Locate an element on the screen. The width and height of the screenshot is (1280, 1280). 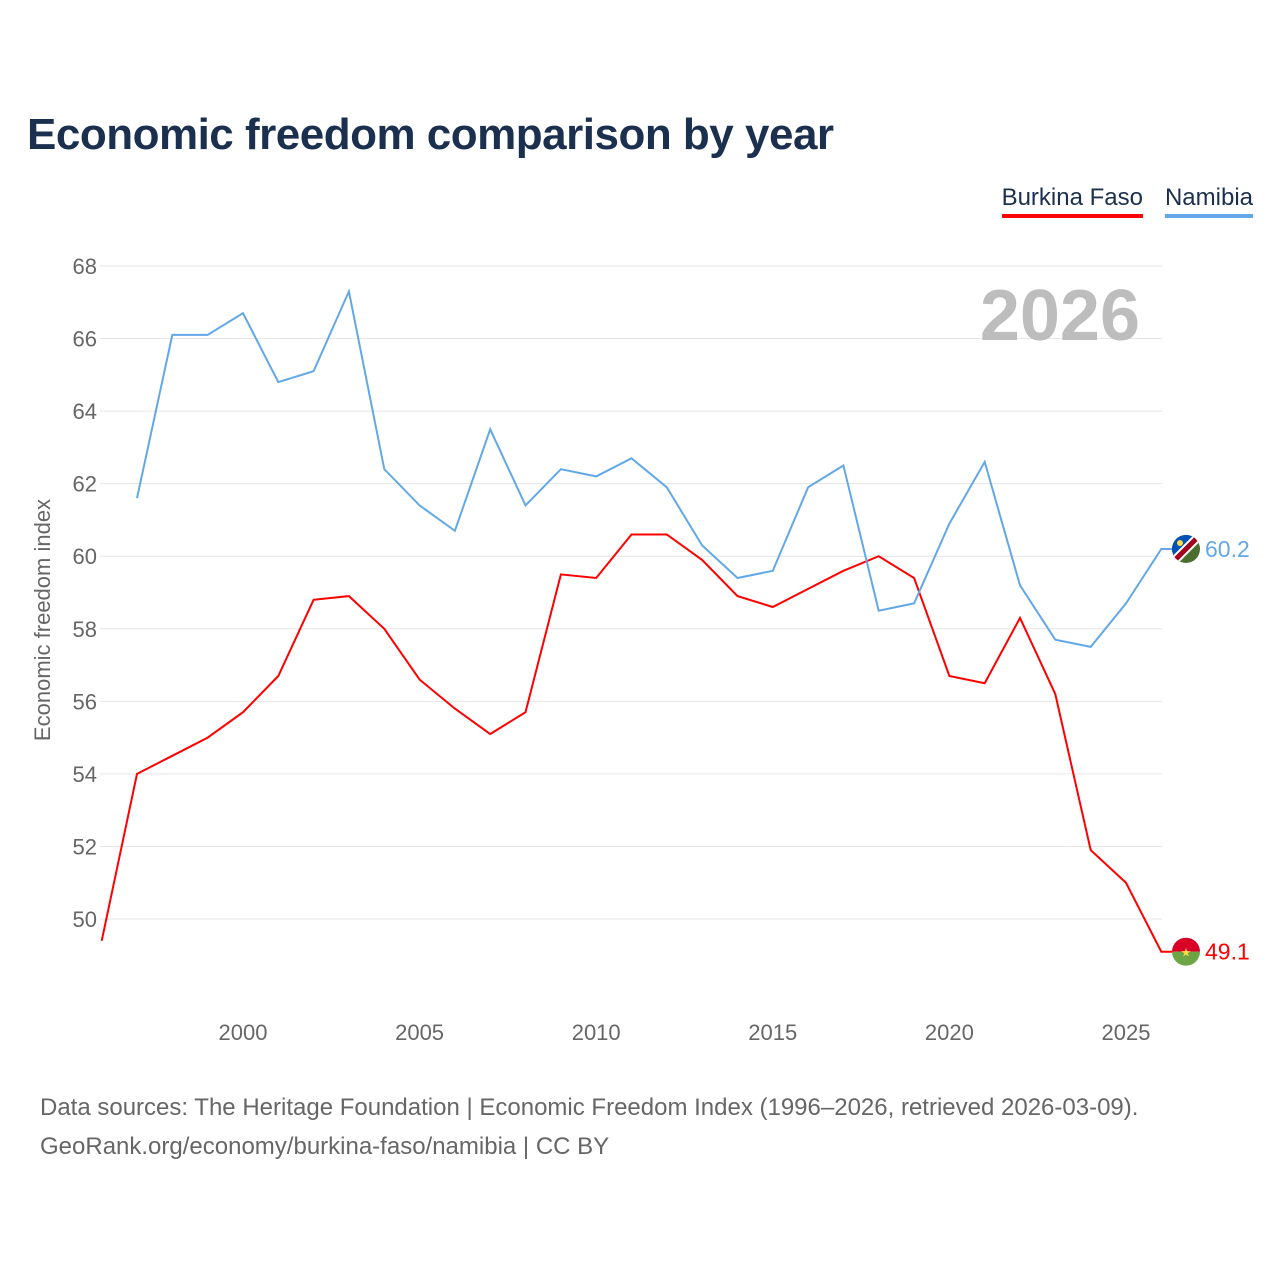
y-tick-label: 52 is located at coordinates (85, 846).